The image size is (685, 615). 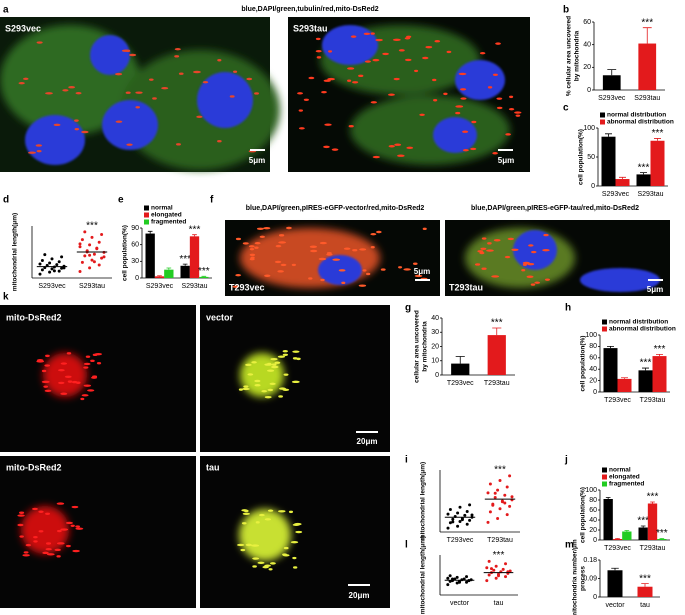 What do you see at coordinates (295, 378) in the screenshot?
I see `image-k2` at bounding box center [295, 378].